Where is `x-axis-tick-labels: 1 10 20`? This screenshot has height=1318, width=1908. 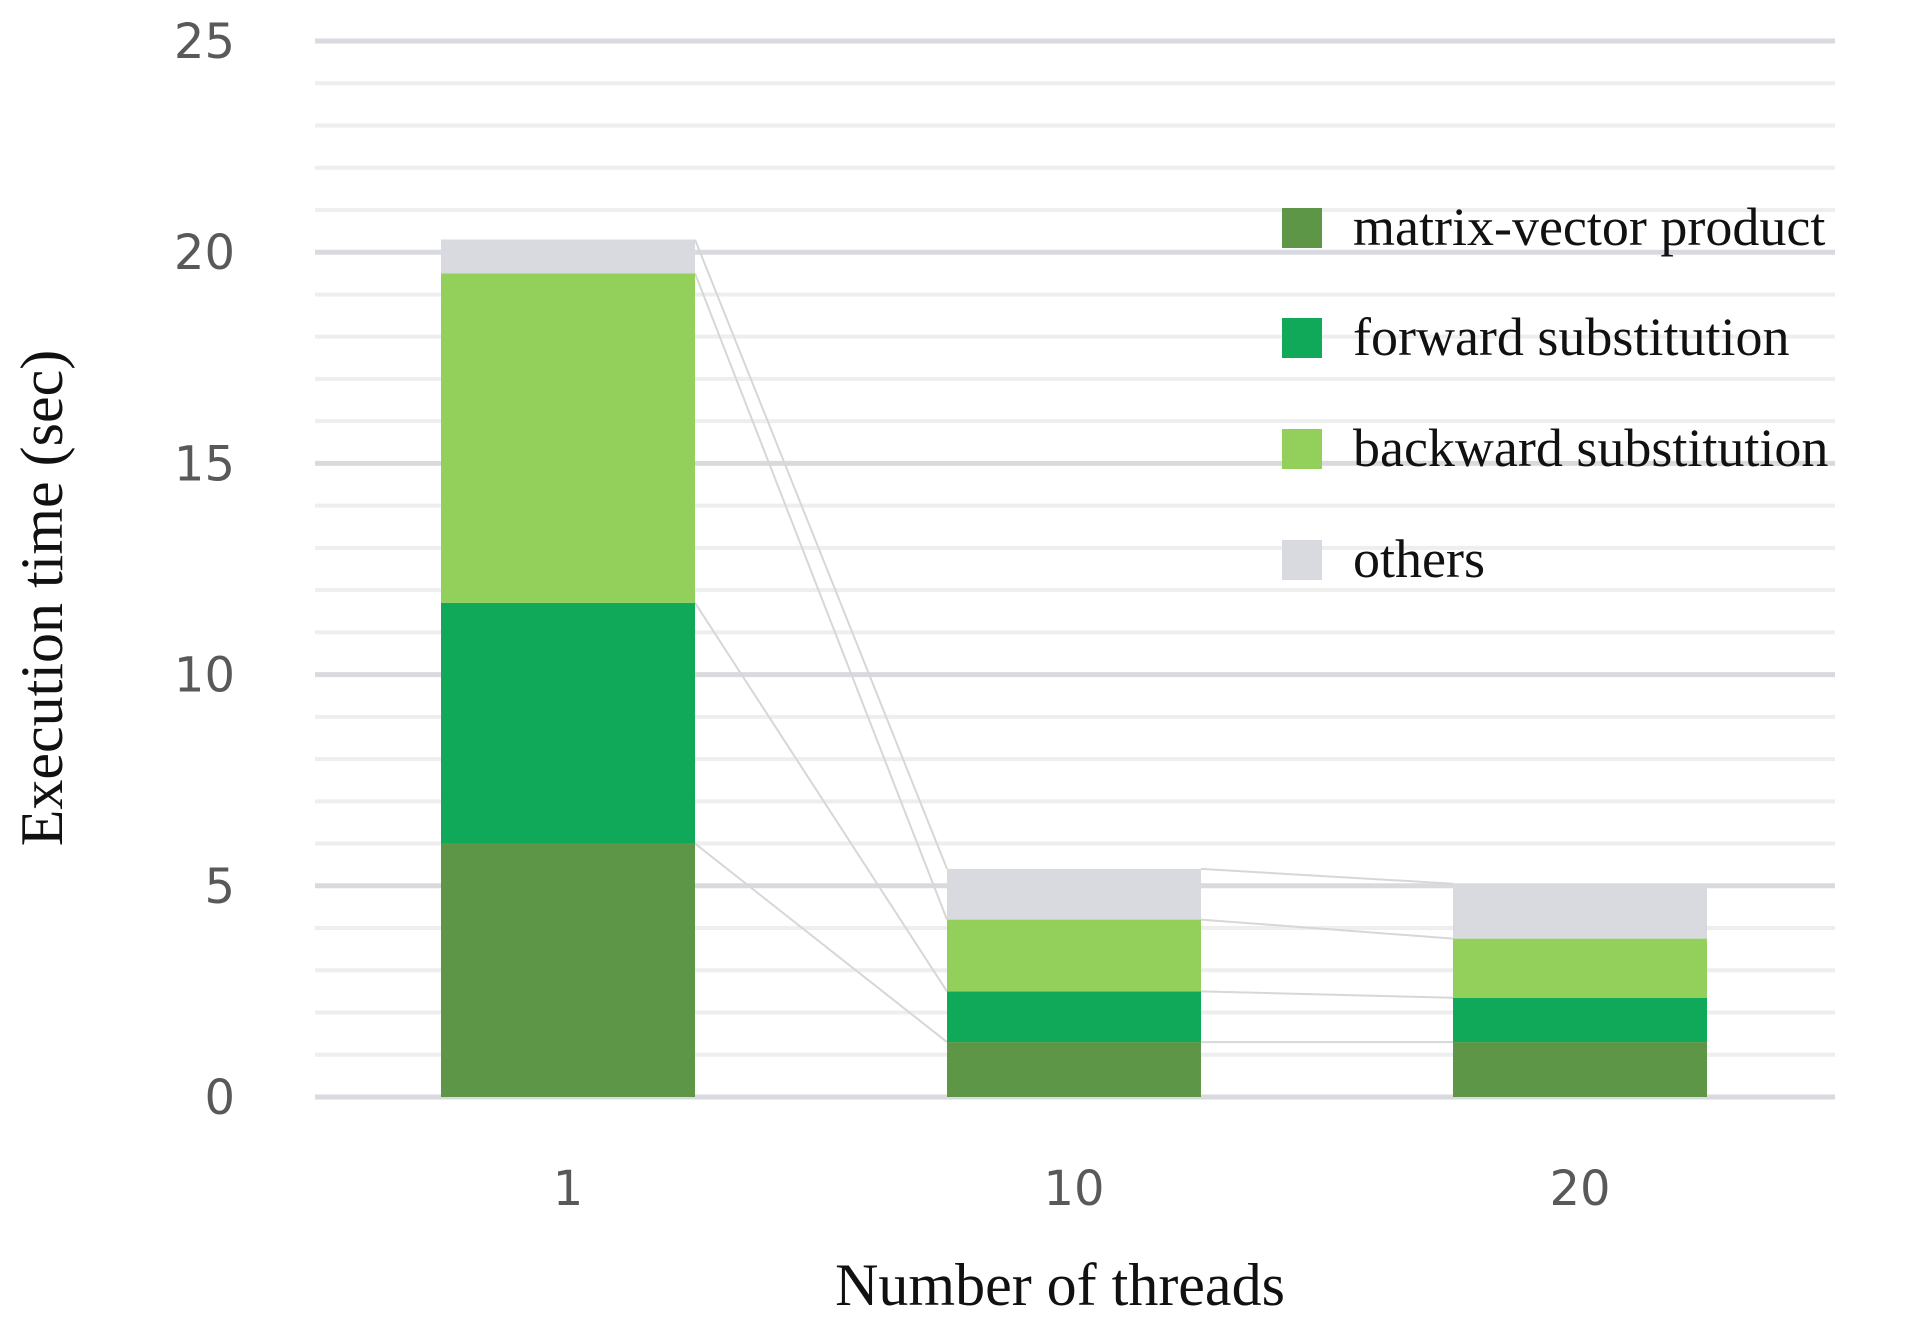
x-axis-tick-labels: 1 10 20 is located at coordinates (1082, 1189).